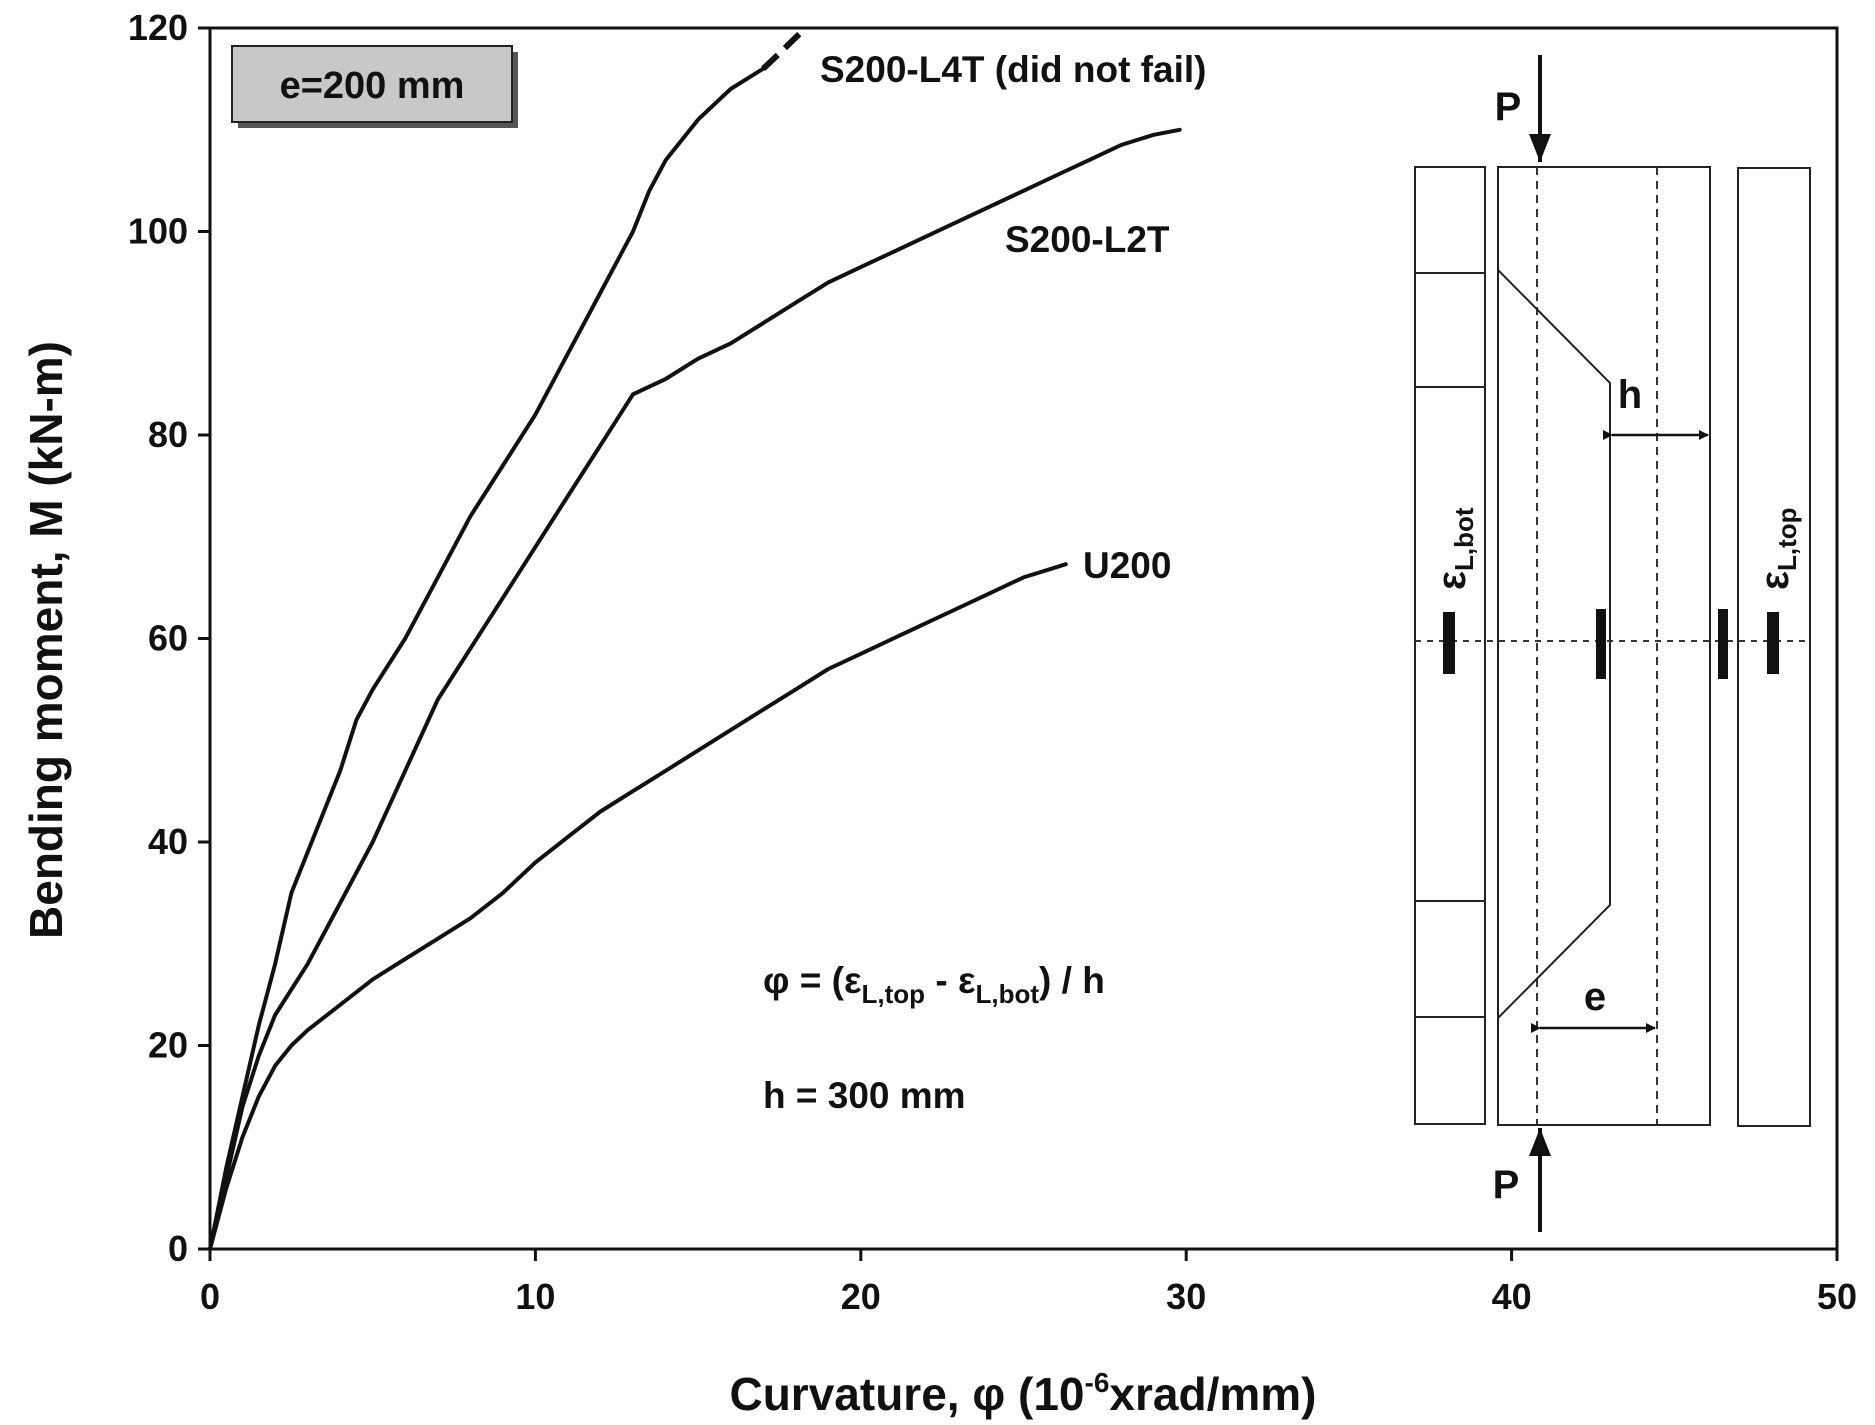 This screenshot has height=1425, width=1875. Describe the element at coordinates (1072, 980) in the screenshot. I see `formula-rhs: ) / h` at that location.